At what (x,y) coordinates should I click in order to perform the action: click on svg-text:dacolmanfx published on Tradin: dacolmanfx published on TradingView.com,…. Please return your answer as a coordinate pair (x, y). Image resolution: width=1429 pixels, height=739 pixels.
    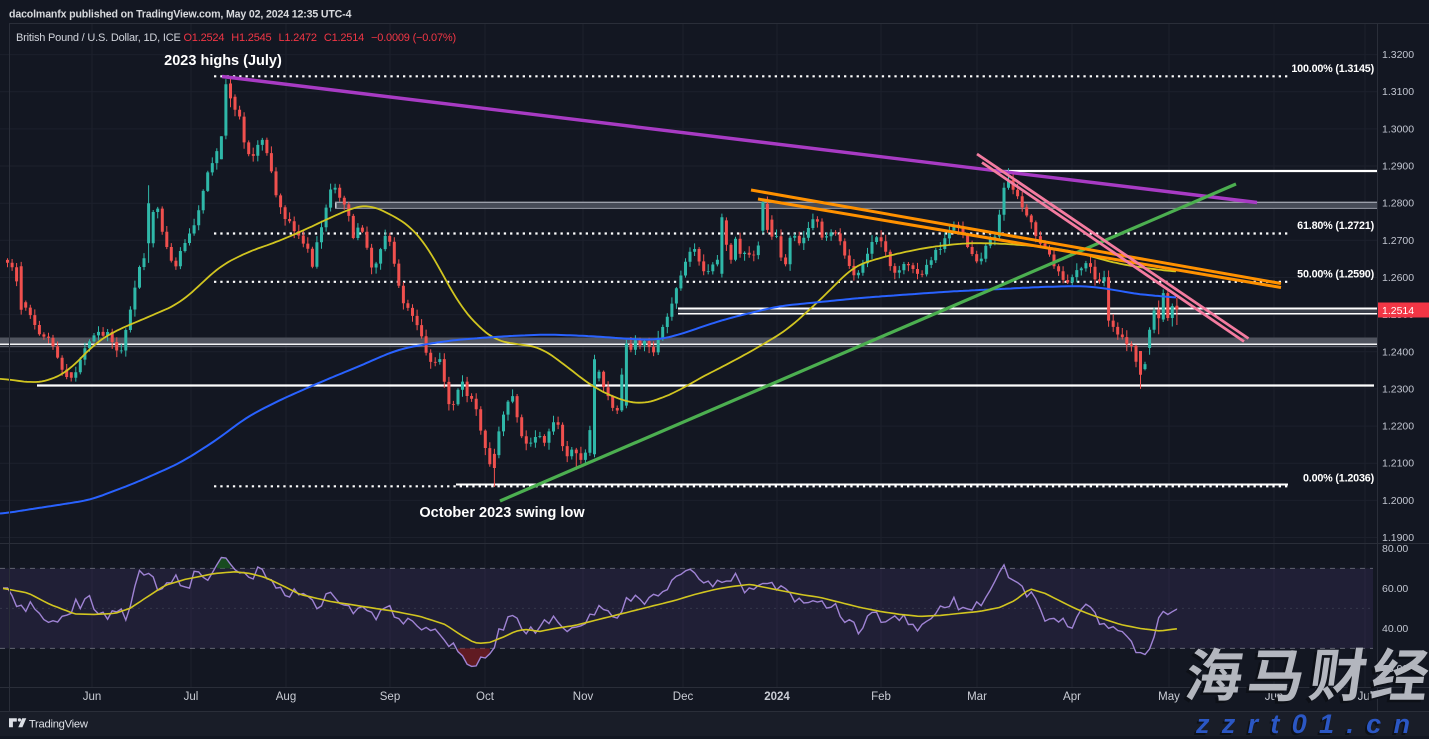
    Looking at the image, I should click on (180, 15).